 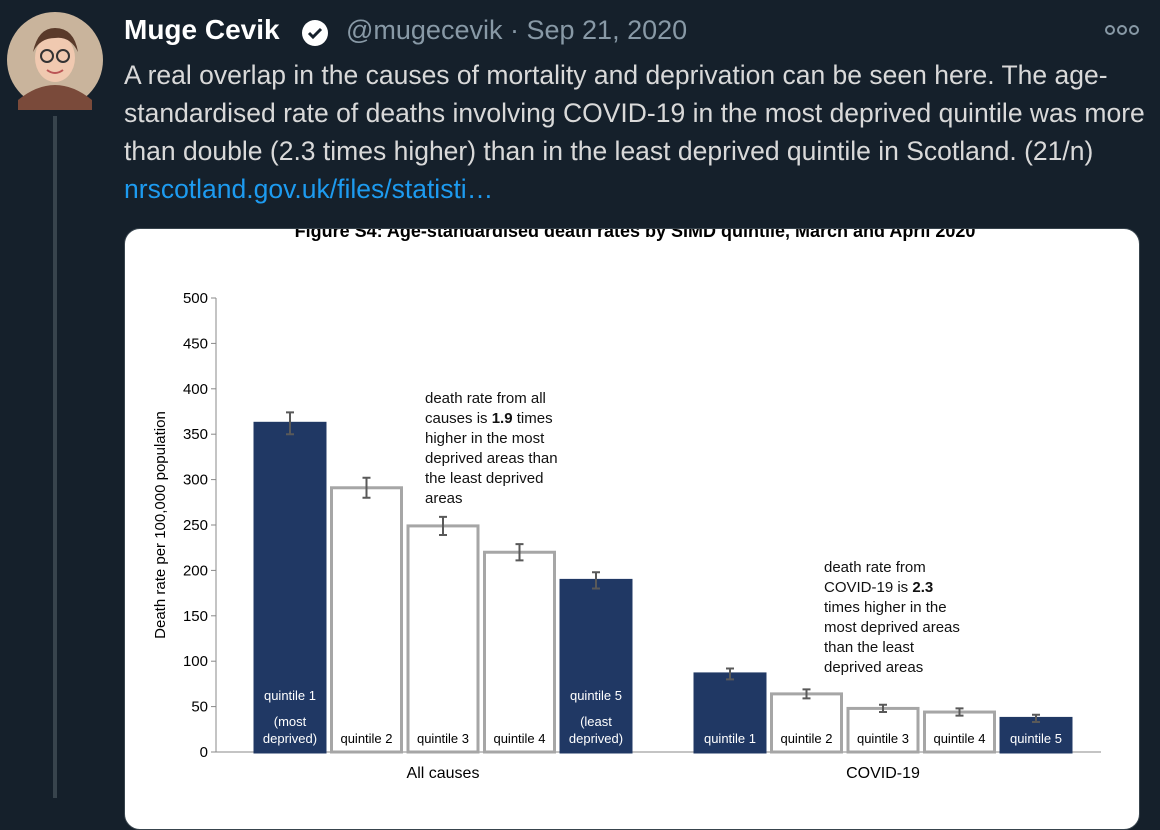 What do you see at coordinates (195, 616) in the screenshot?
I see `y-tick-label: 150` at bounding box center [195, 616].